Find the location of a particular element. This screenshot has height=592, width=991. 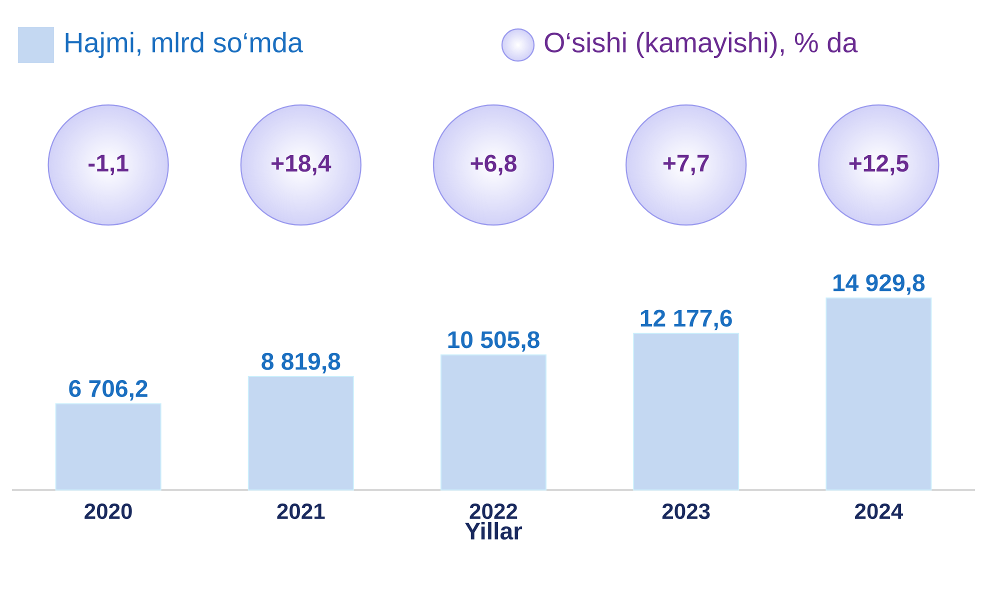

data-label: +7,7 is located at coordinates (686, 165).